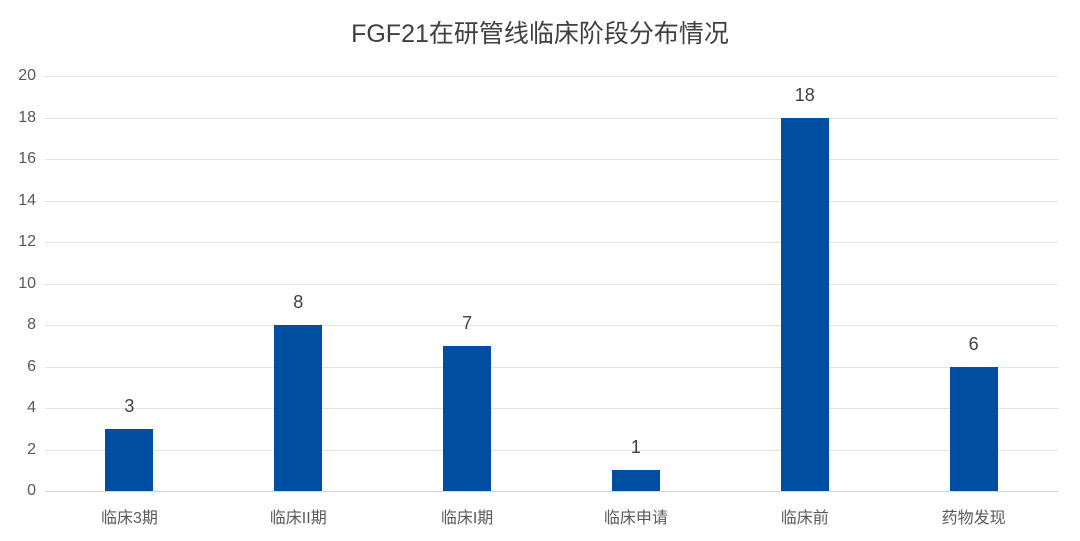  I want to click on x-tick-label: 临床II期, so click(298, 518).